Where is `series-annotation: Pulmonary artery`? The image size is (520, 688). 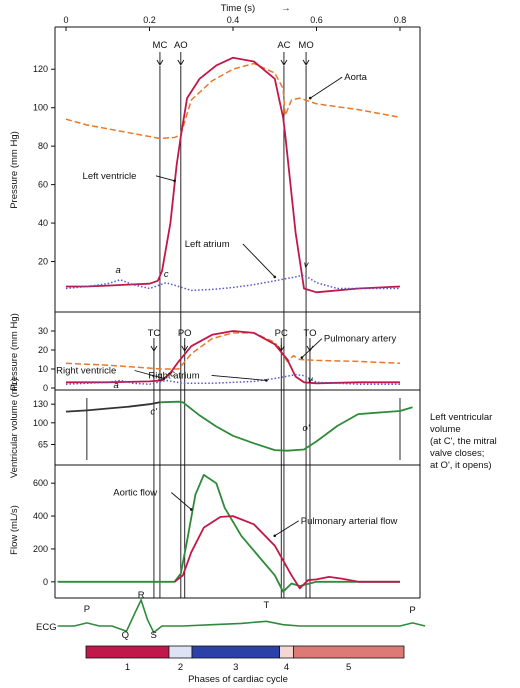
series-annotation: Pulmonary artery is located at coordinates (360, 339).